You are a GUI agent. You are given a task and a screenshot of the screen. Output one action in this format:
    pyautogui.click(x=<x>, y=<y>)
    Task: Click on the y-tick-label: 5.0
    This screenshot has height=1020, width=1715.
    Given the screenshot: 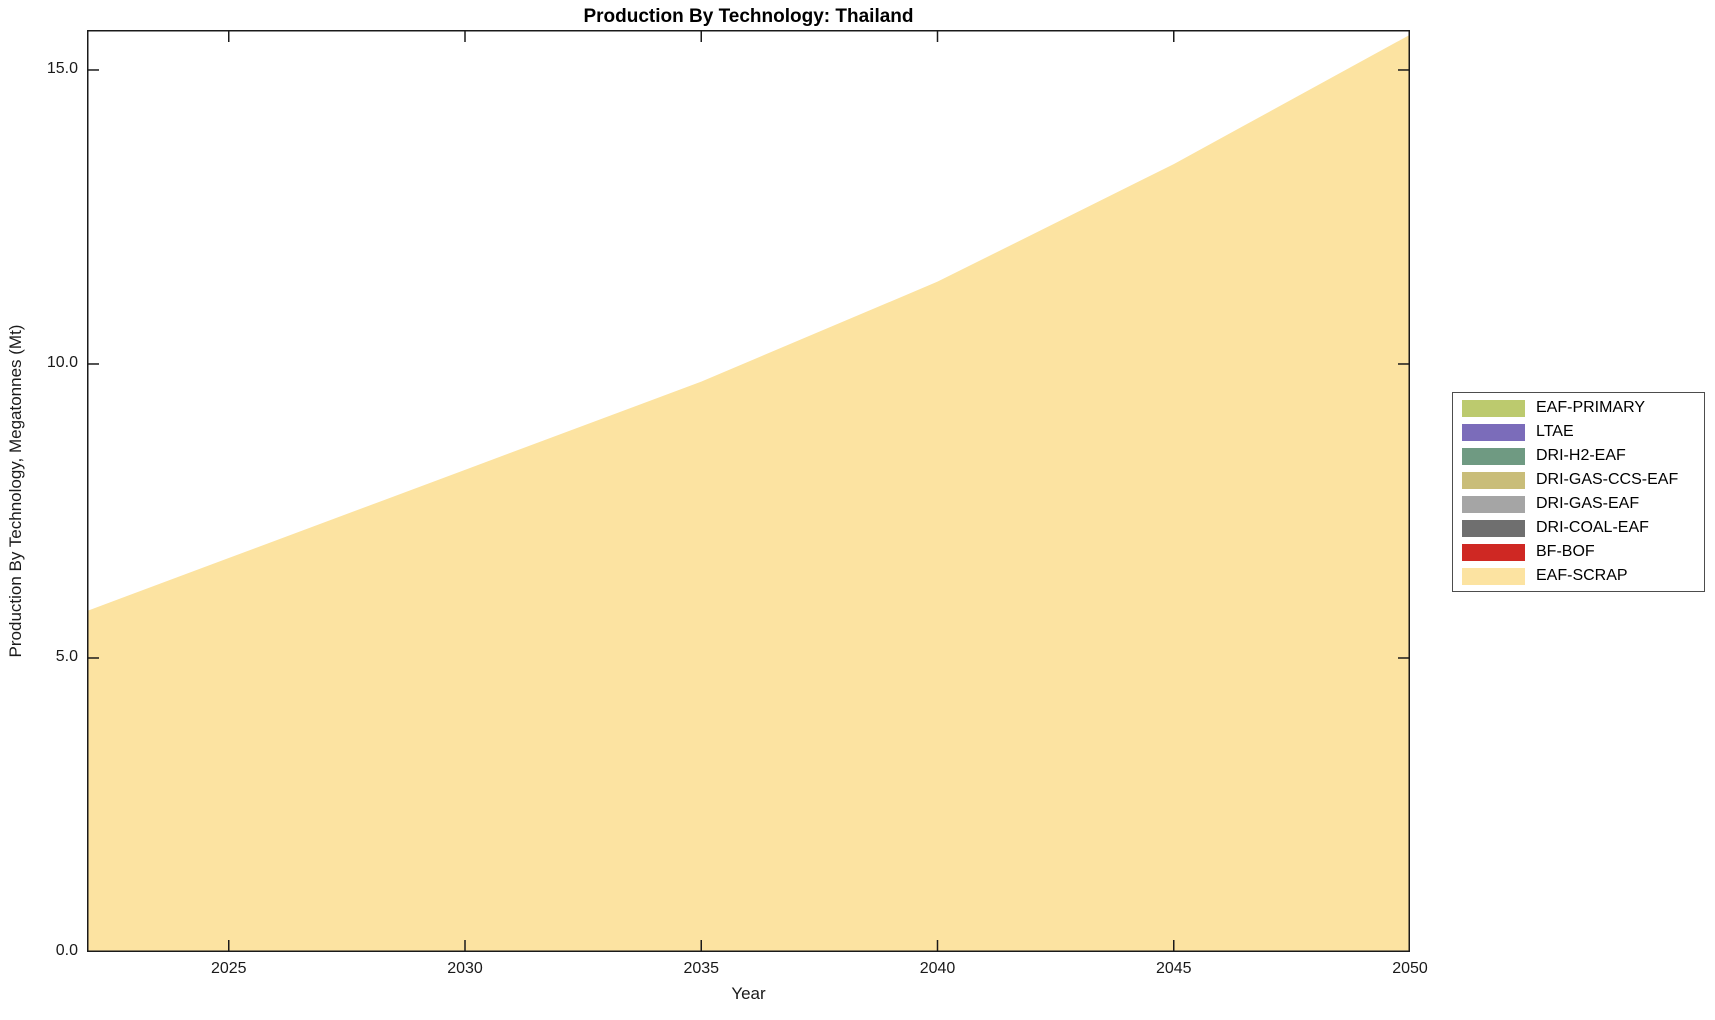 What is the action you would take?
    pyautogui.click(x=66, y=656)
    